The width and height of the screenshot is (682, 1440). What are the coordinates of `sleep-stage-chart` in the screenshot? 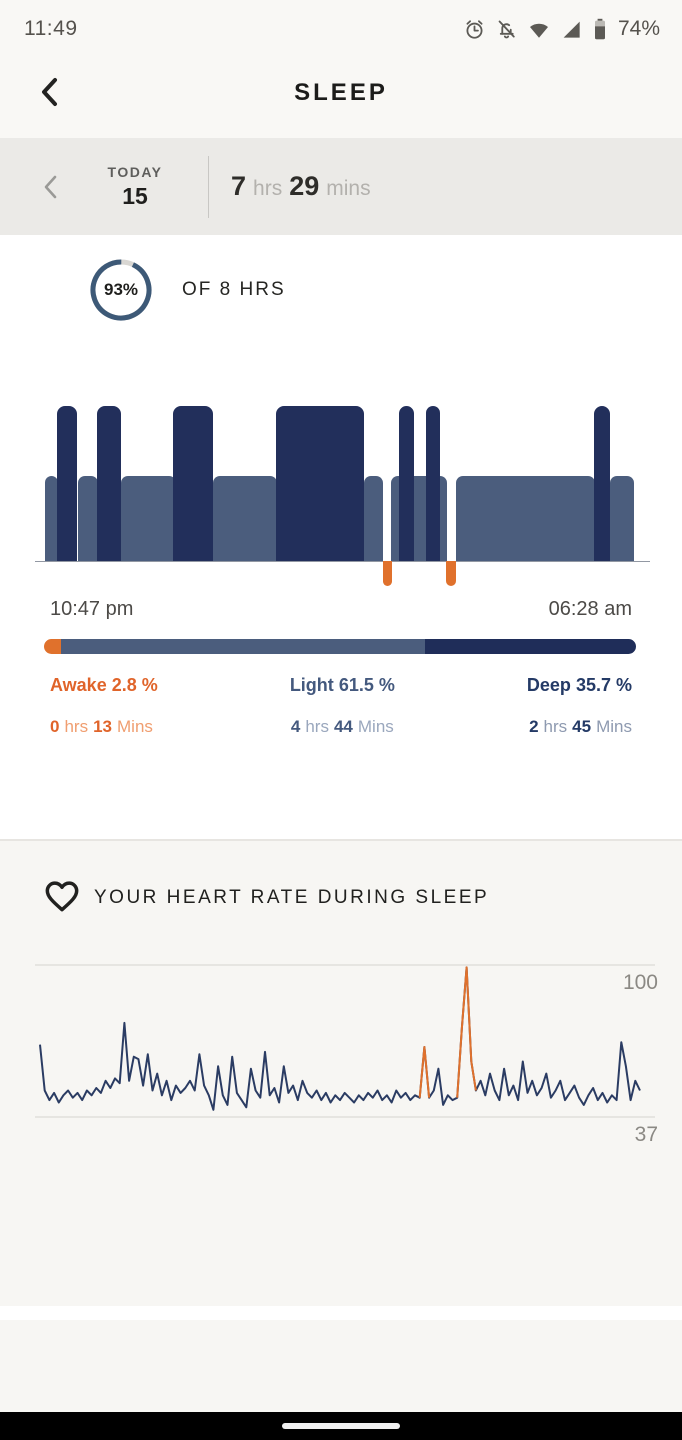 It's located at (342, 496).